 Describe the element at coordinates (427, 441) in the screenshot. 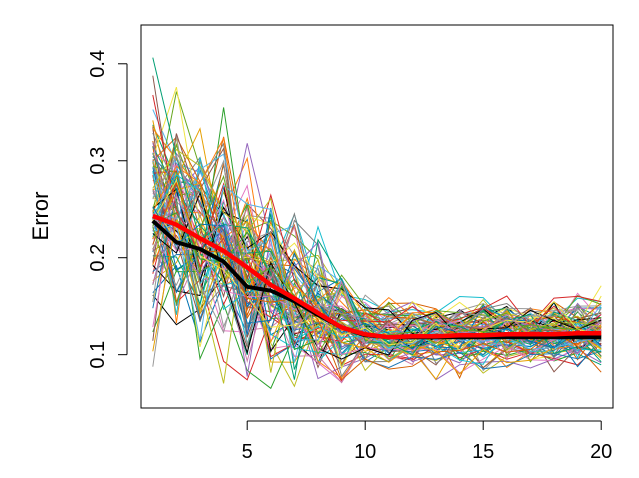

I see `x-axis: 5 10 15 20` at that location.